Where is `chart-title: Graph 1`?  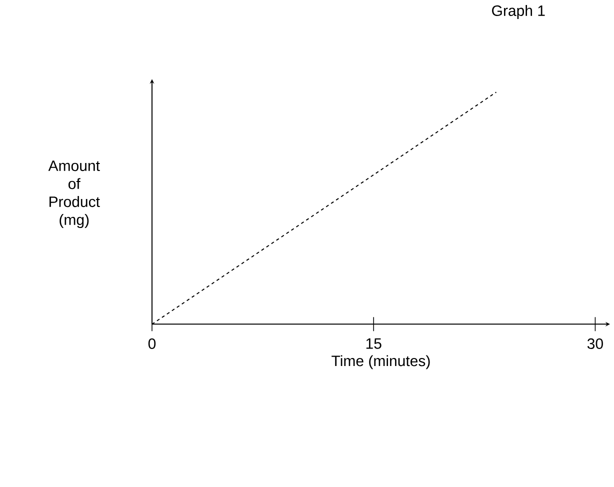 chart-title: Graph 1 is located at coordinates (518, 11).